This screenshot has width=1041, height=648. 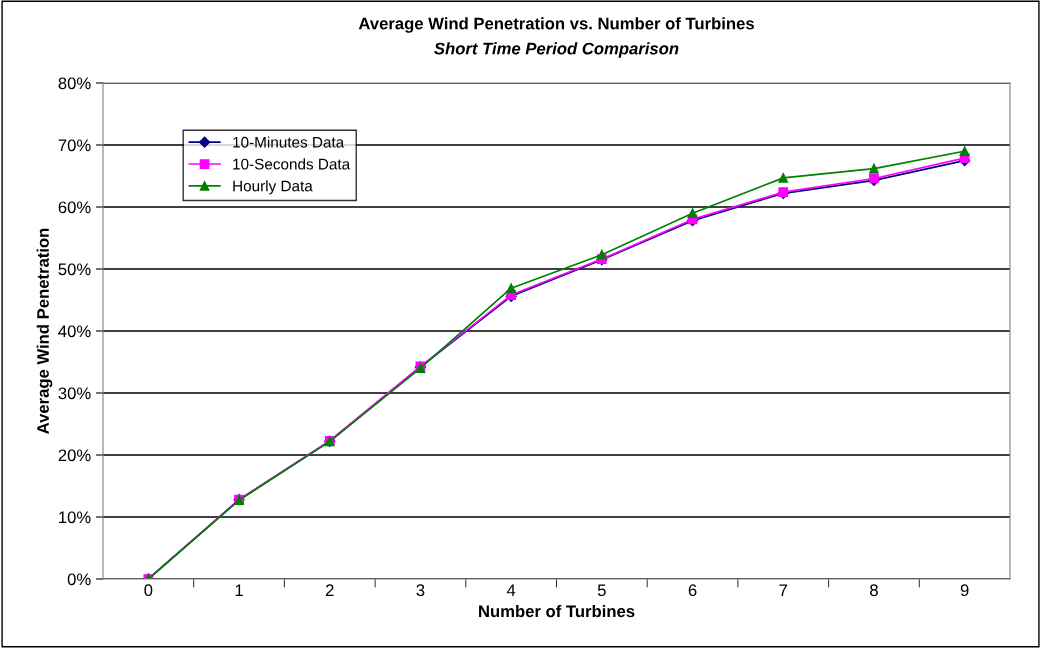 What do you see at coordinates (420, 590) in the screenshot?
I see `x-tick-label: 3` at bounding box center [420, 590].